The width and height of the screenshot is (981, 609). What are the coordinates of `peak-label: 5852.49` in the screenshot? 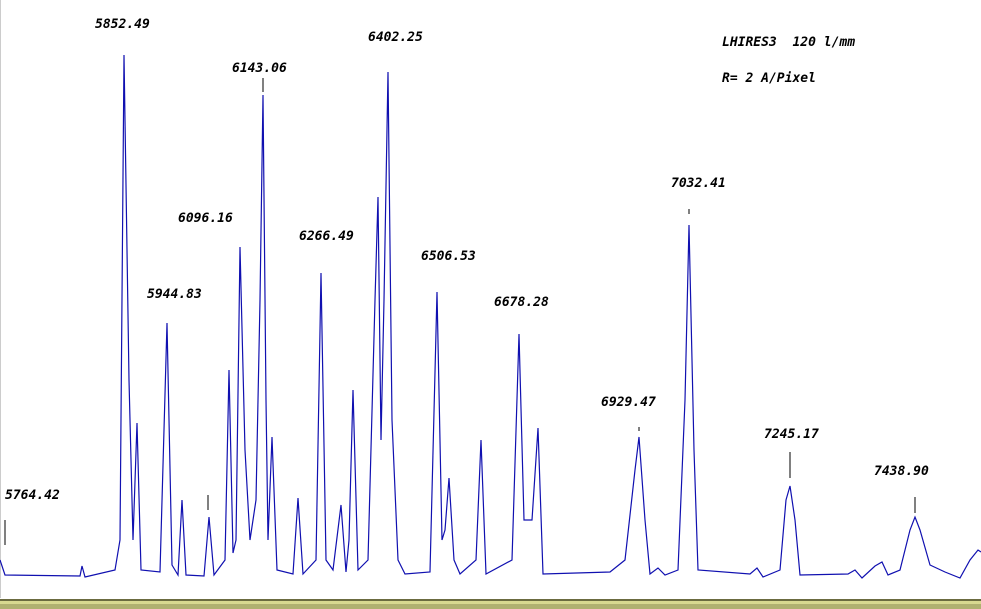 It's located at (122, 24).